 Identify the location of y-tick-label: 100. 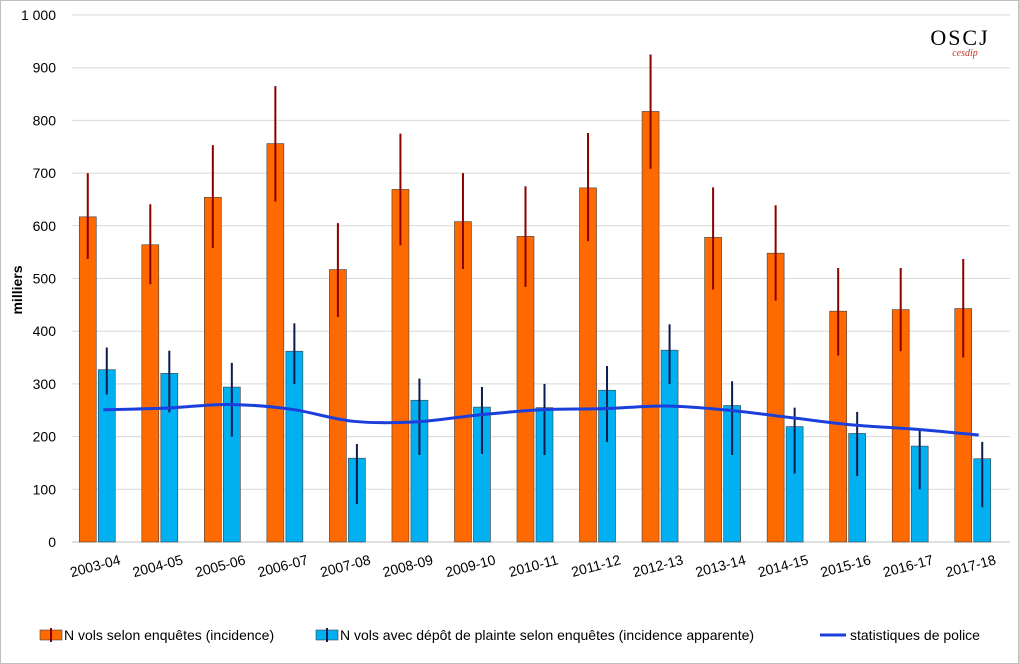
(45, 489).